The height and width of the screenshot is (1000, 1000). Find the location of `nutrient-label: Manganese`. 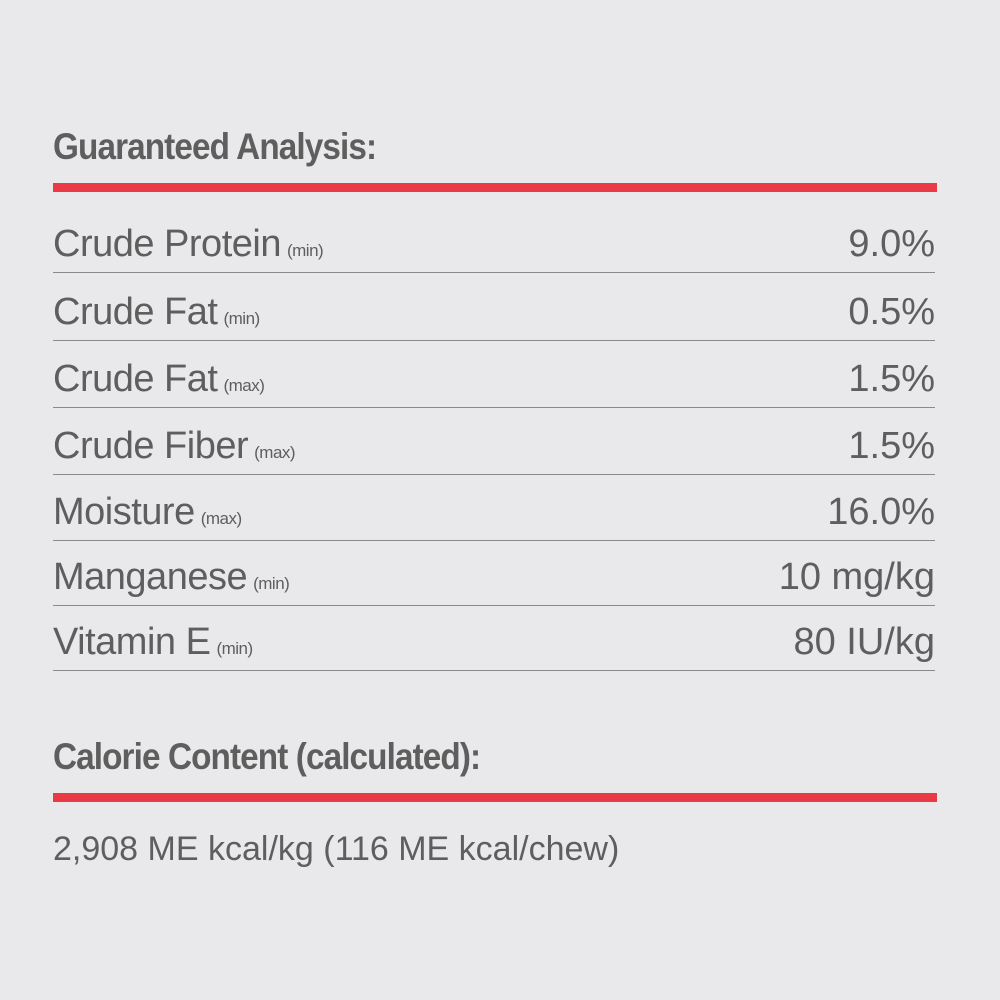

nutrient-label: Manganese is located at coordinates (150, 577).